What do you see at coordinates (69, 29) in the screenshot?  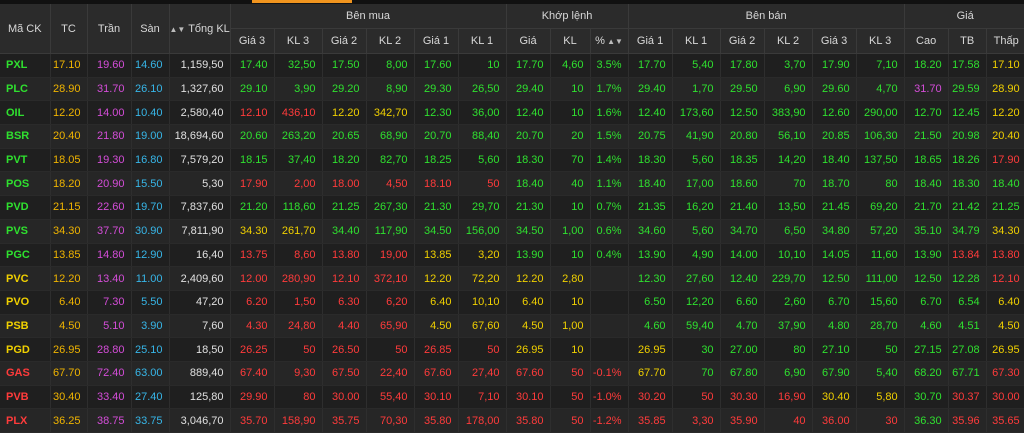 I see `col-ref: TC` at bounding box center [69, 29].